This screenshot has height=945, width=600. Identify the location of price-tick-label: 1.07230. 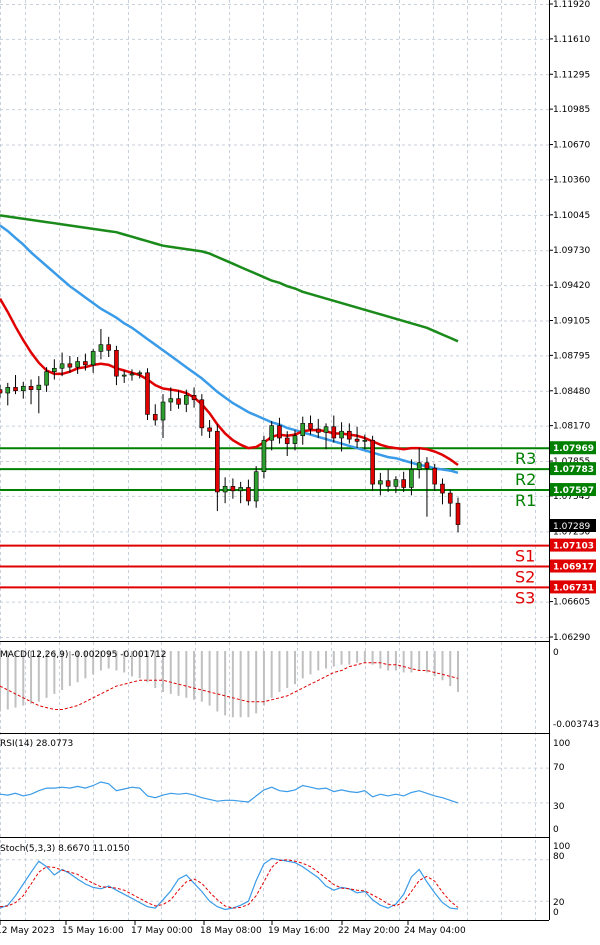
(571, 532).